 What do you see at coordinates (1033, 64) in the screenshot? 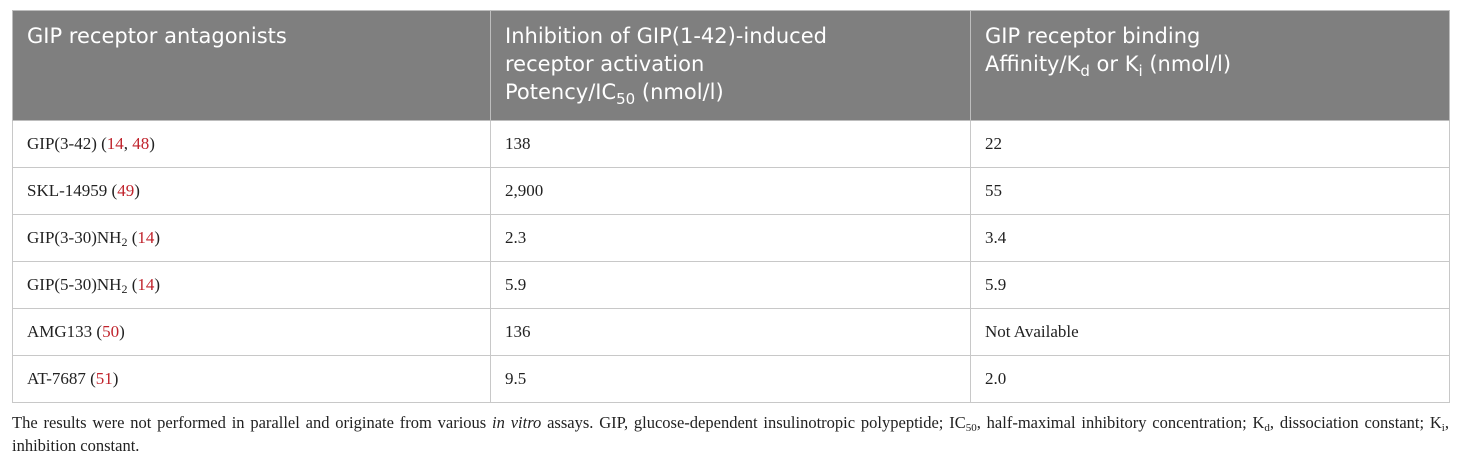
I see `header-text: Affinity/K` at bounding box center [1033, 64].